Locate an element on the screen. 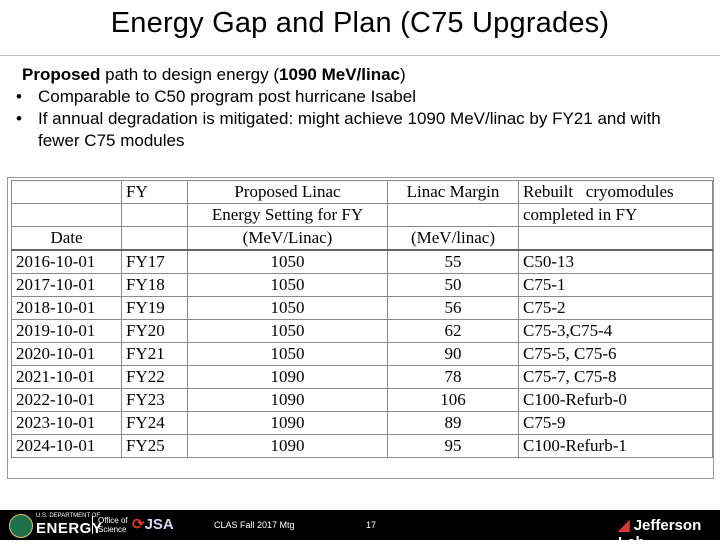 The width and height of the screenshot is (720, 551). table-row: 2024-10-01 FY25 1090 95 C100-Refurb-1 is located at coordinates (362, 446).